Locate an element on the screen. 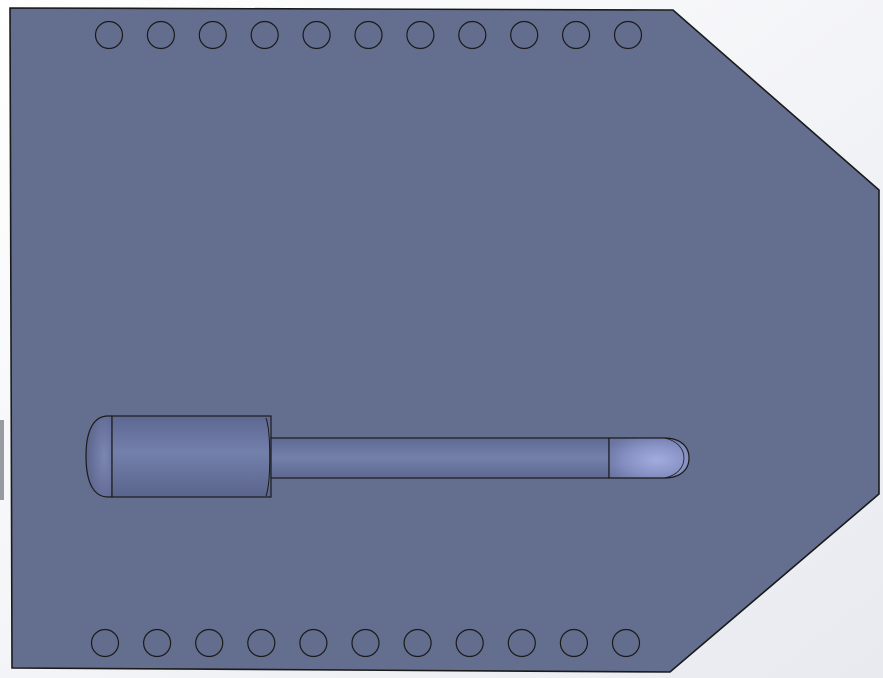 This screenshot has height=678, width=883. channel-slot is located at coordinates (387, 456).